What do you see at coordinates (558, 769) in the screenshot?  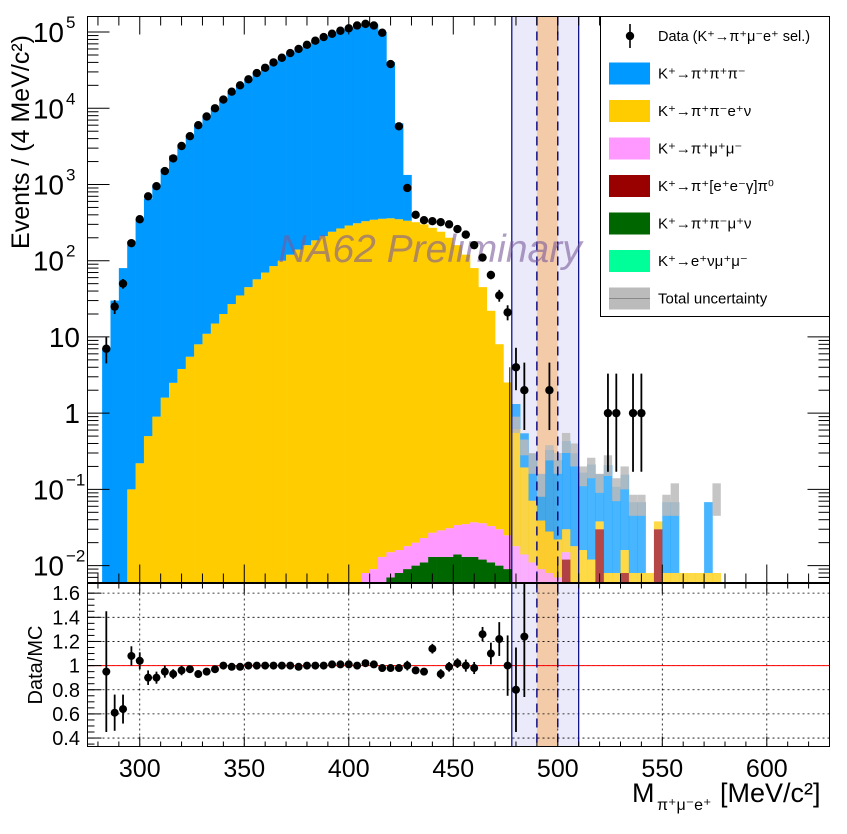 I see `x-tick-label: 500` at bounding box center [558, 769].